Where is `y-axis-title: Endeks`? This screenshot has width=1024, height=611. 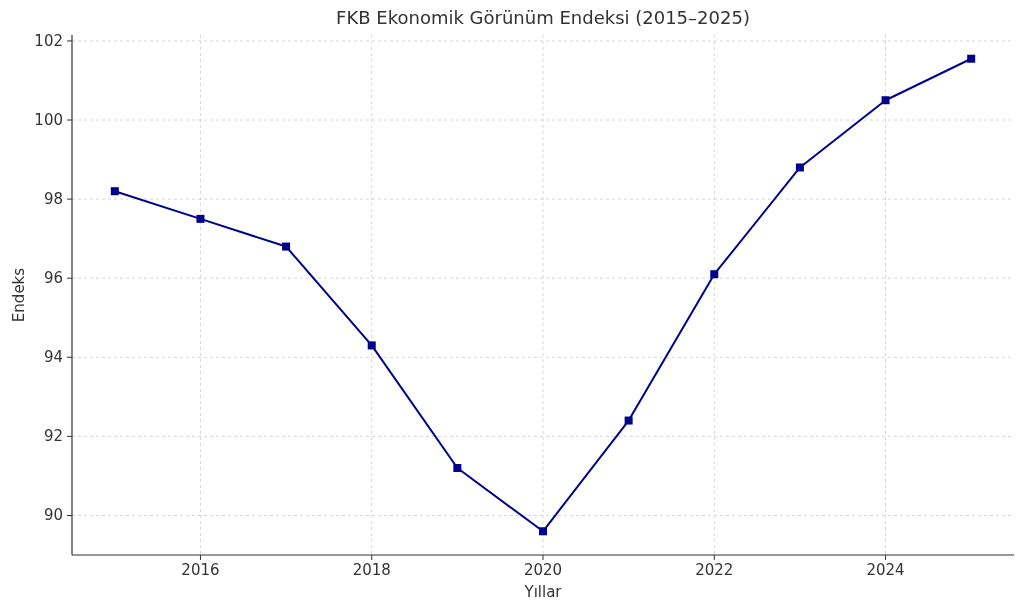
y-axis-title: Endeks is located at coordinates (19, 295).